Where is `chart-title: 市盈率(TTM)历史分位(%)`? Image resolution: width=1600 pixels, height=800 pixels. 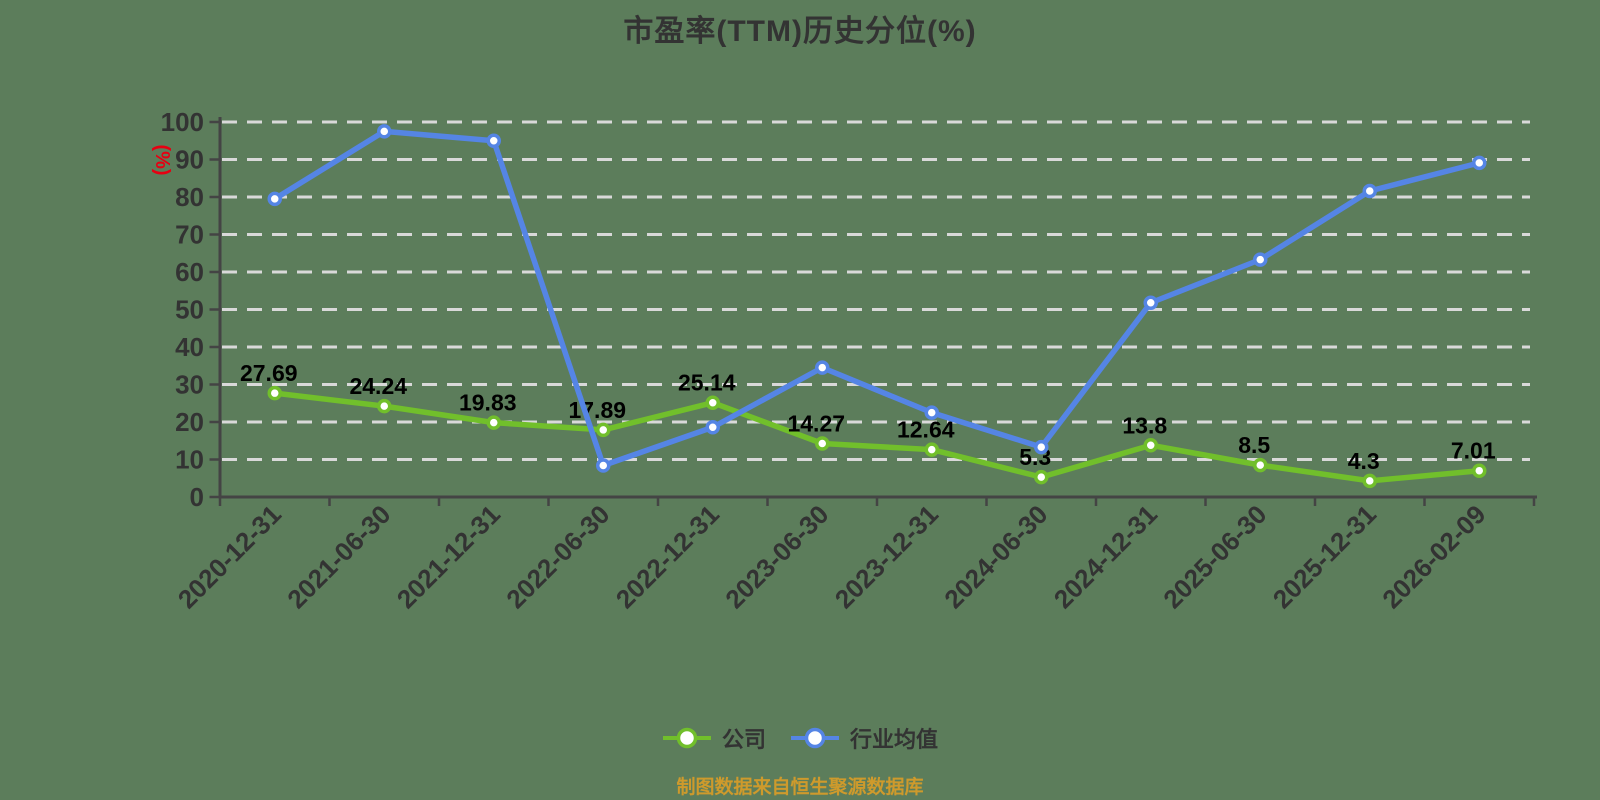 chart-title: 市盈率(TTM)历史分位(%) is located at coordinates (800, 31).